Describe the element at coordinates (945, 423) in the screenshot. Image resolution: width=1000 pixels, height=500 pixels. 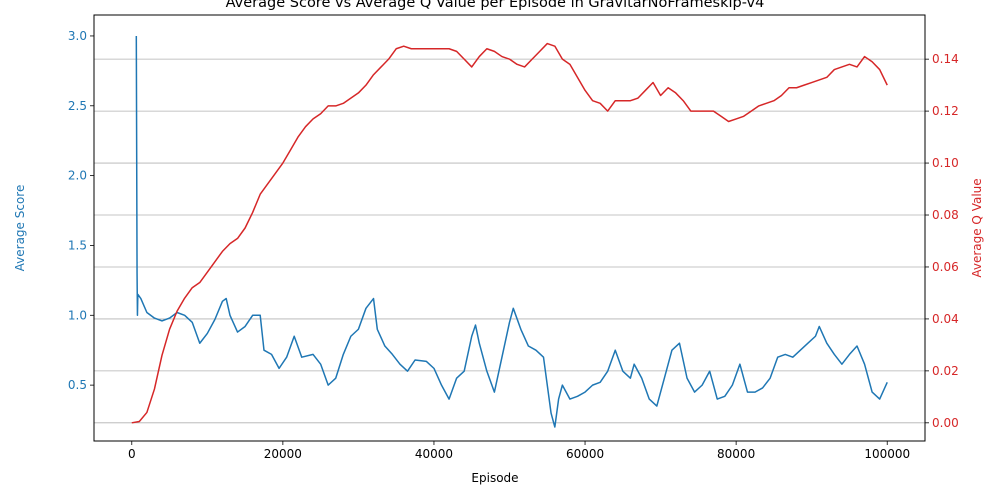
I see `right-tick-label-0: 0.00` at that location.